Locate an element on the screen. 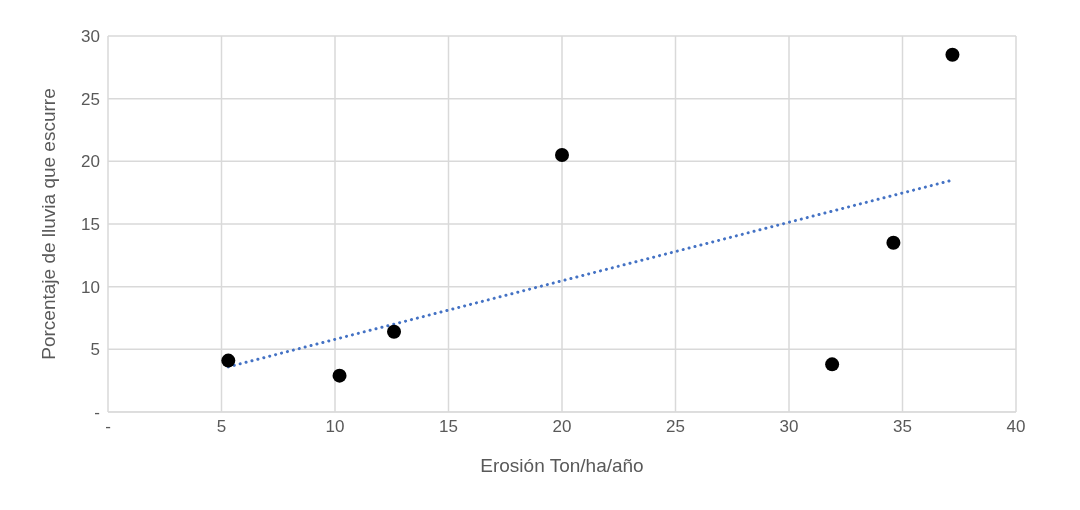  x-tick-label: 20 is located at coordinates (562, 427).